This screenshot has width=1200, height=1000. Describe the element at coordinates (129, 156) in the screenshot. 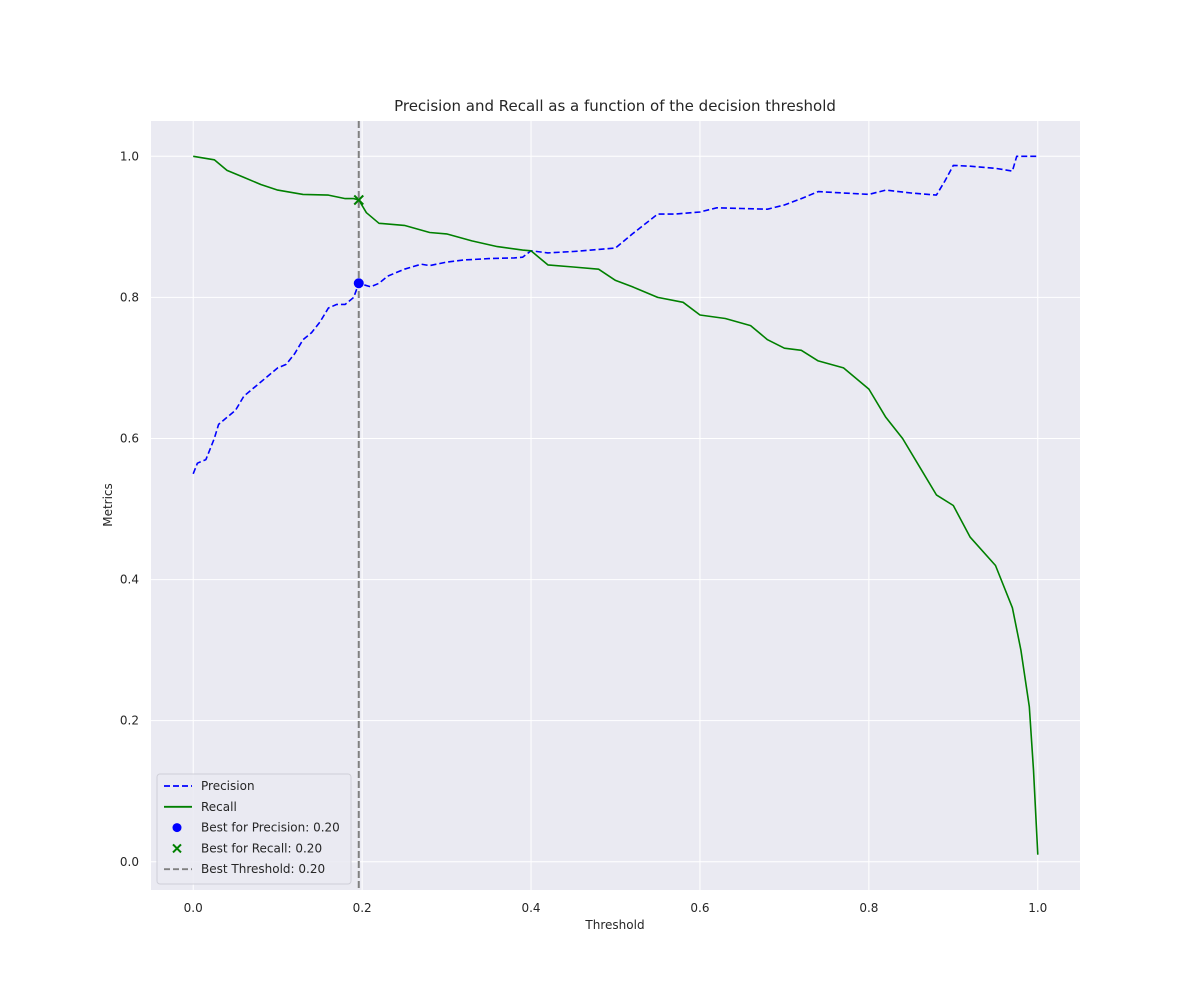

I see `y-tick-label: 1.0` at that location.